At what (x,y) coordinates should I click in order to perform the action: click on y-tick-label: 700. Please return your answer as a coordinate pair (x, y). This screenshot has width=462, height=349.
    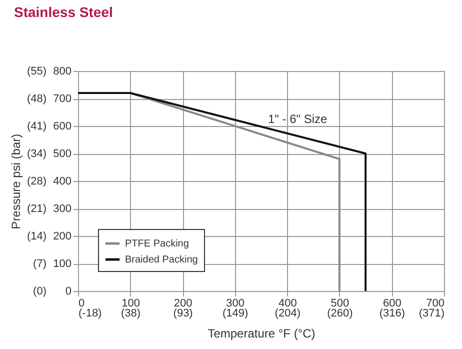
    Looking at the image, I should click on (62, 99).